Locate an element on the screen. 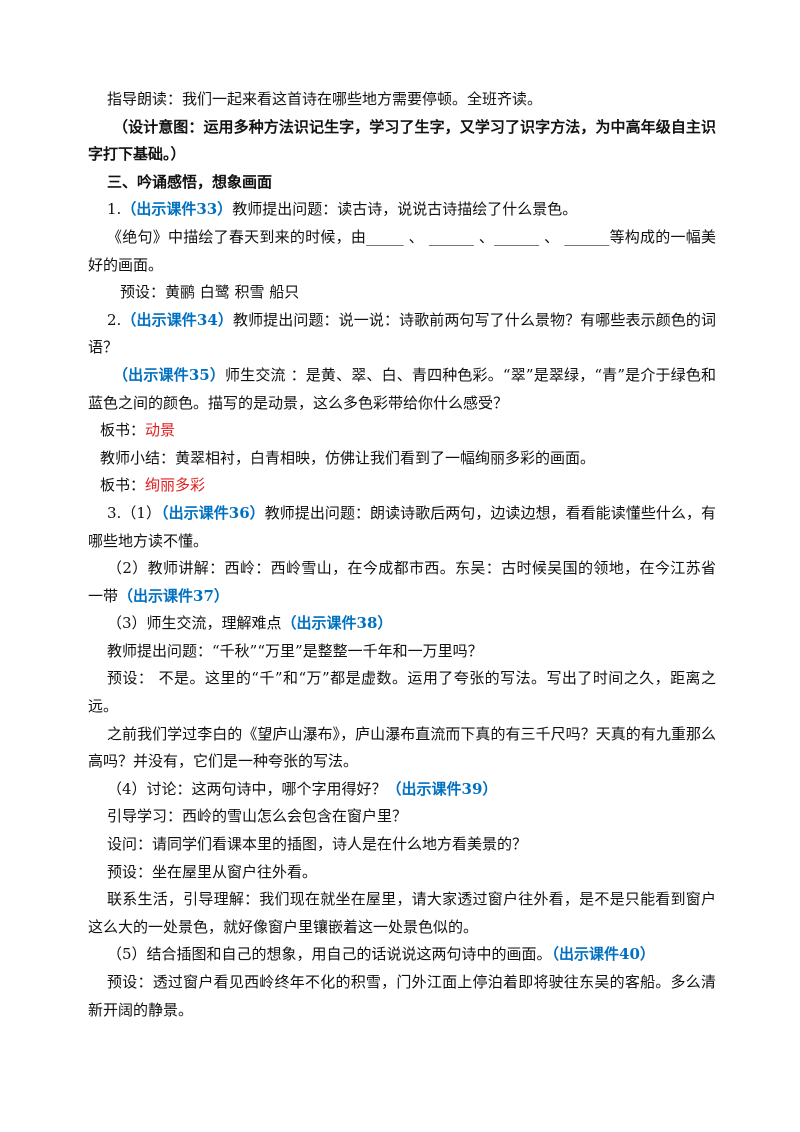 The image size is (800, 1132). text: 教师小结：黄翠相衬，白青相映，仿佛让我们看到了一幅绚丽多彩的画面。 is located at coordinates (348, 457).